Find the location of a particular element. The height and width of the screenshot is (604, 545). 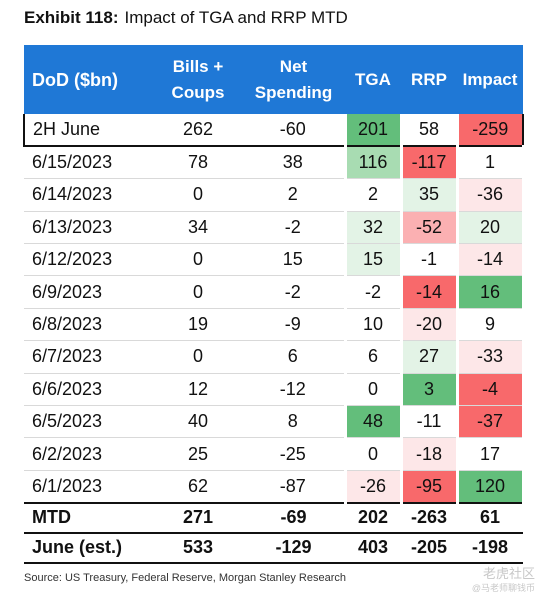

impact-cell: -14 is located at coordinates (490, 260).